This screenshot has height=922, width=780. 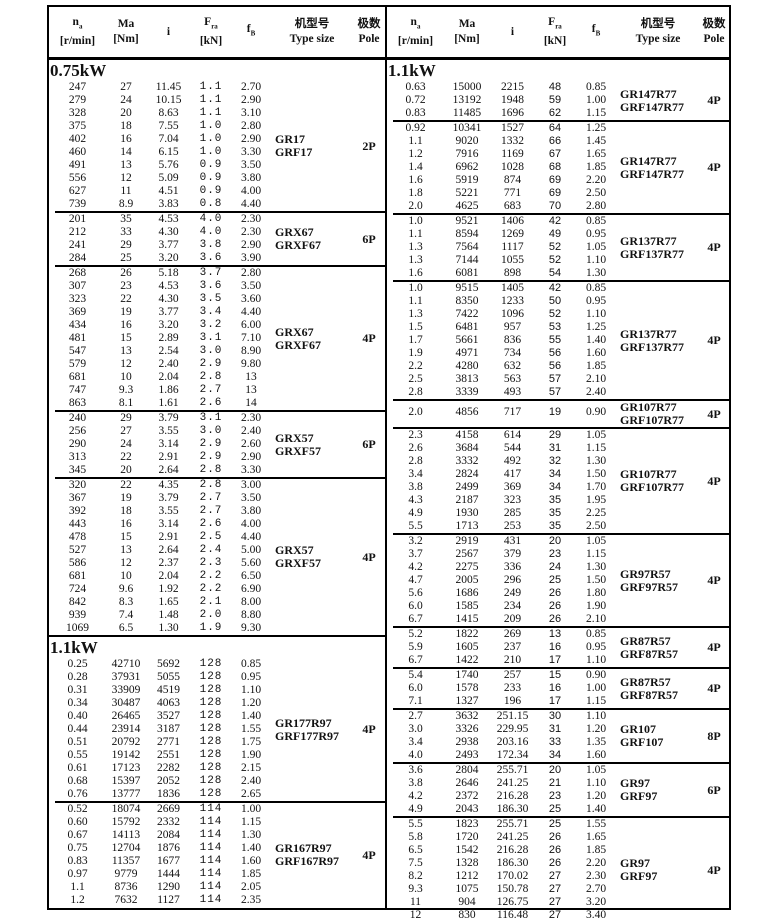 I want to click on type-size-cell: GR177R97 GRF177R97, so click(x=312, y=729).